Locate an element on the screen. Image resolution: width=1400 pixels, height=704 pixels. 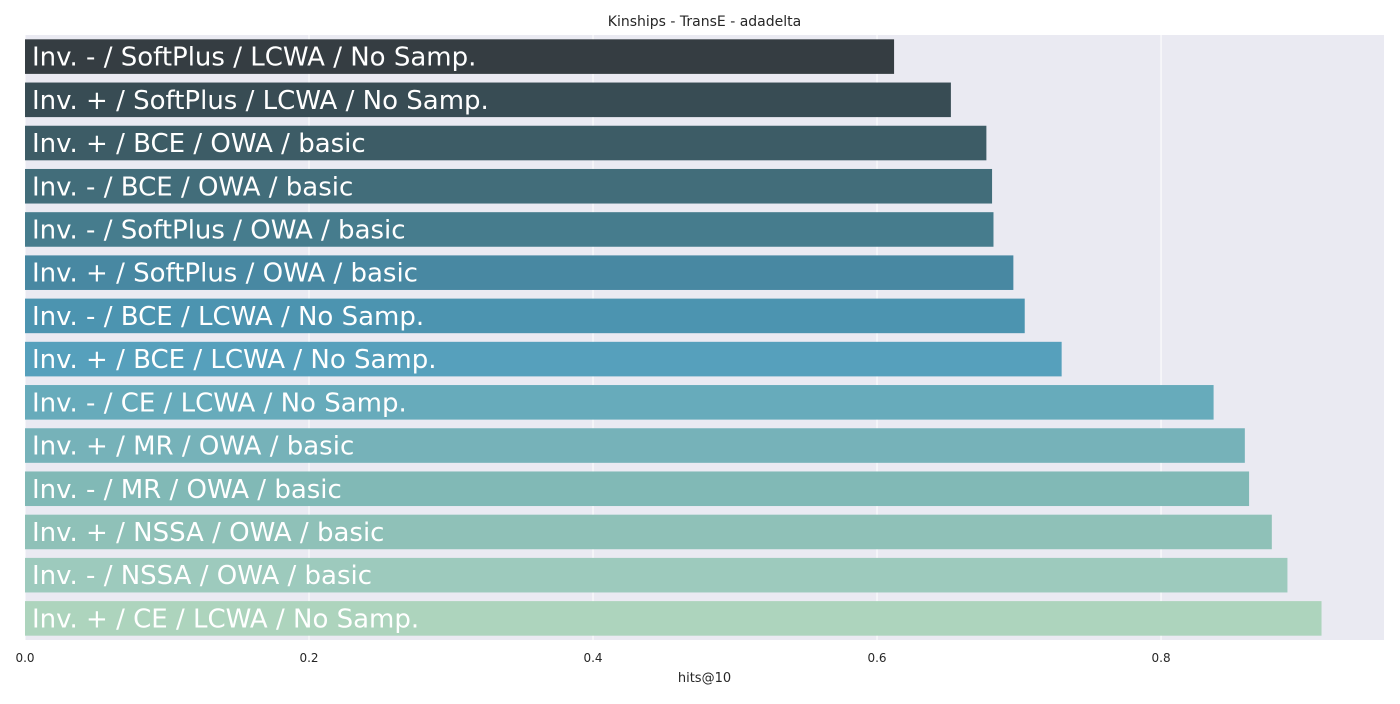
x-axis-title: hits@10 is located at coordinates (704, 678).